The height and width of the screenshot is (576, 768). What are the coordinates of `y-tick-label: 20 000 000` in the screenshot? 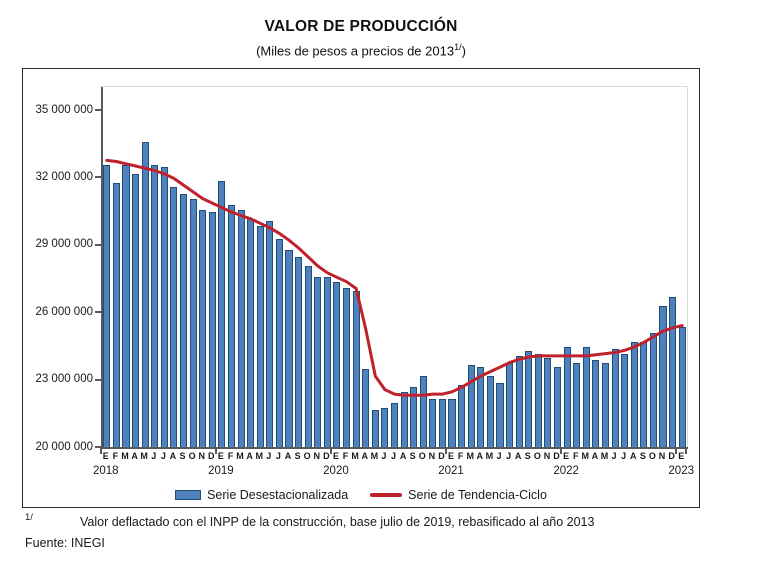 It's located at (64, 446).